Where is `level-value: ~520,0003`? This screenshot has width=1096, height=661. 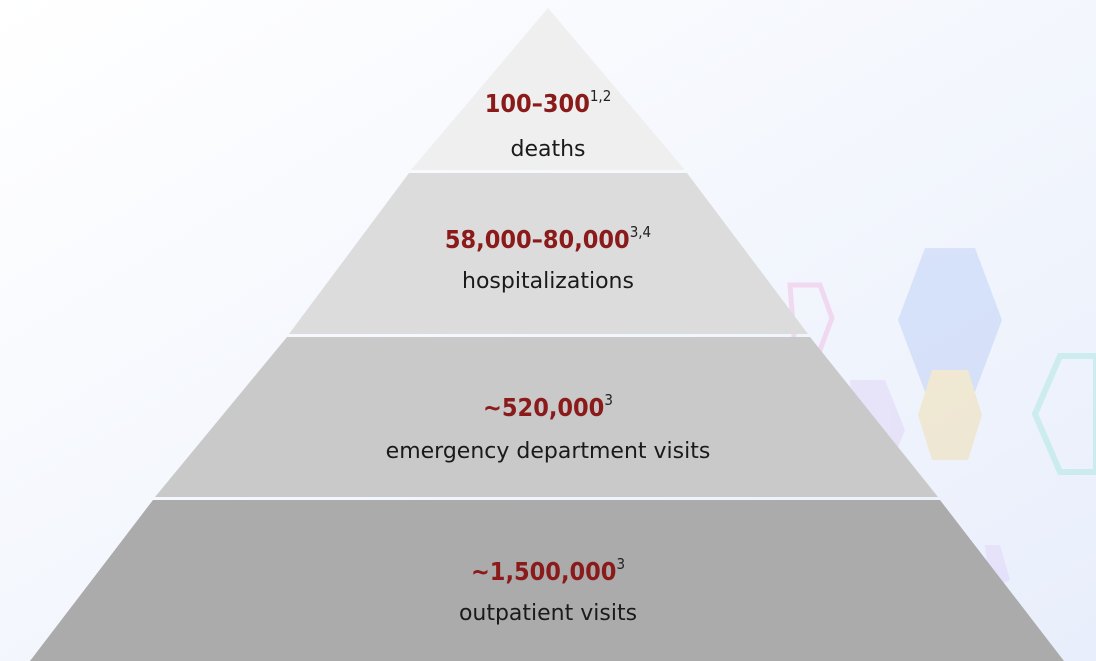 level-value: ~520,0003 is located at coordinates (548, 406).